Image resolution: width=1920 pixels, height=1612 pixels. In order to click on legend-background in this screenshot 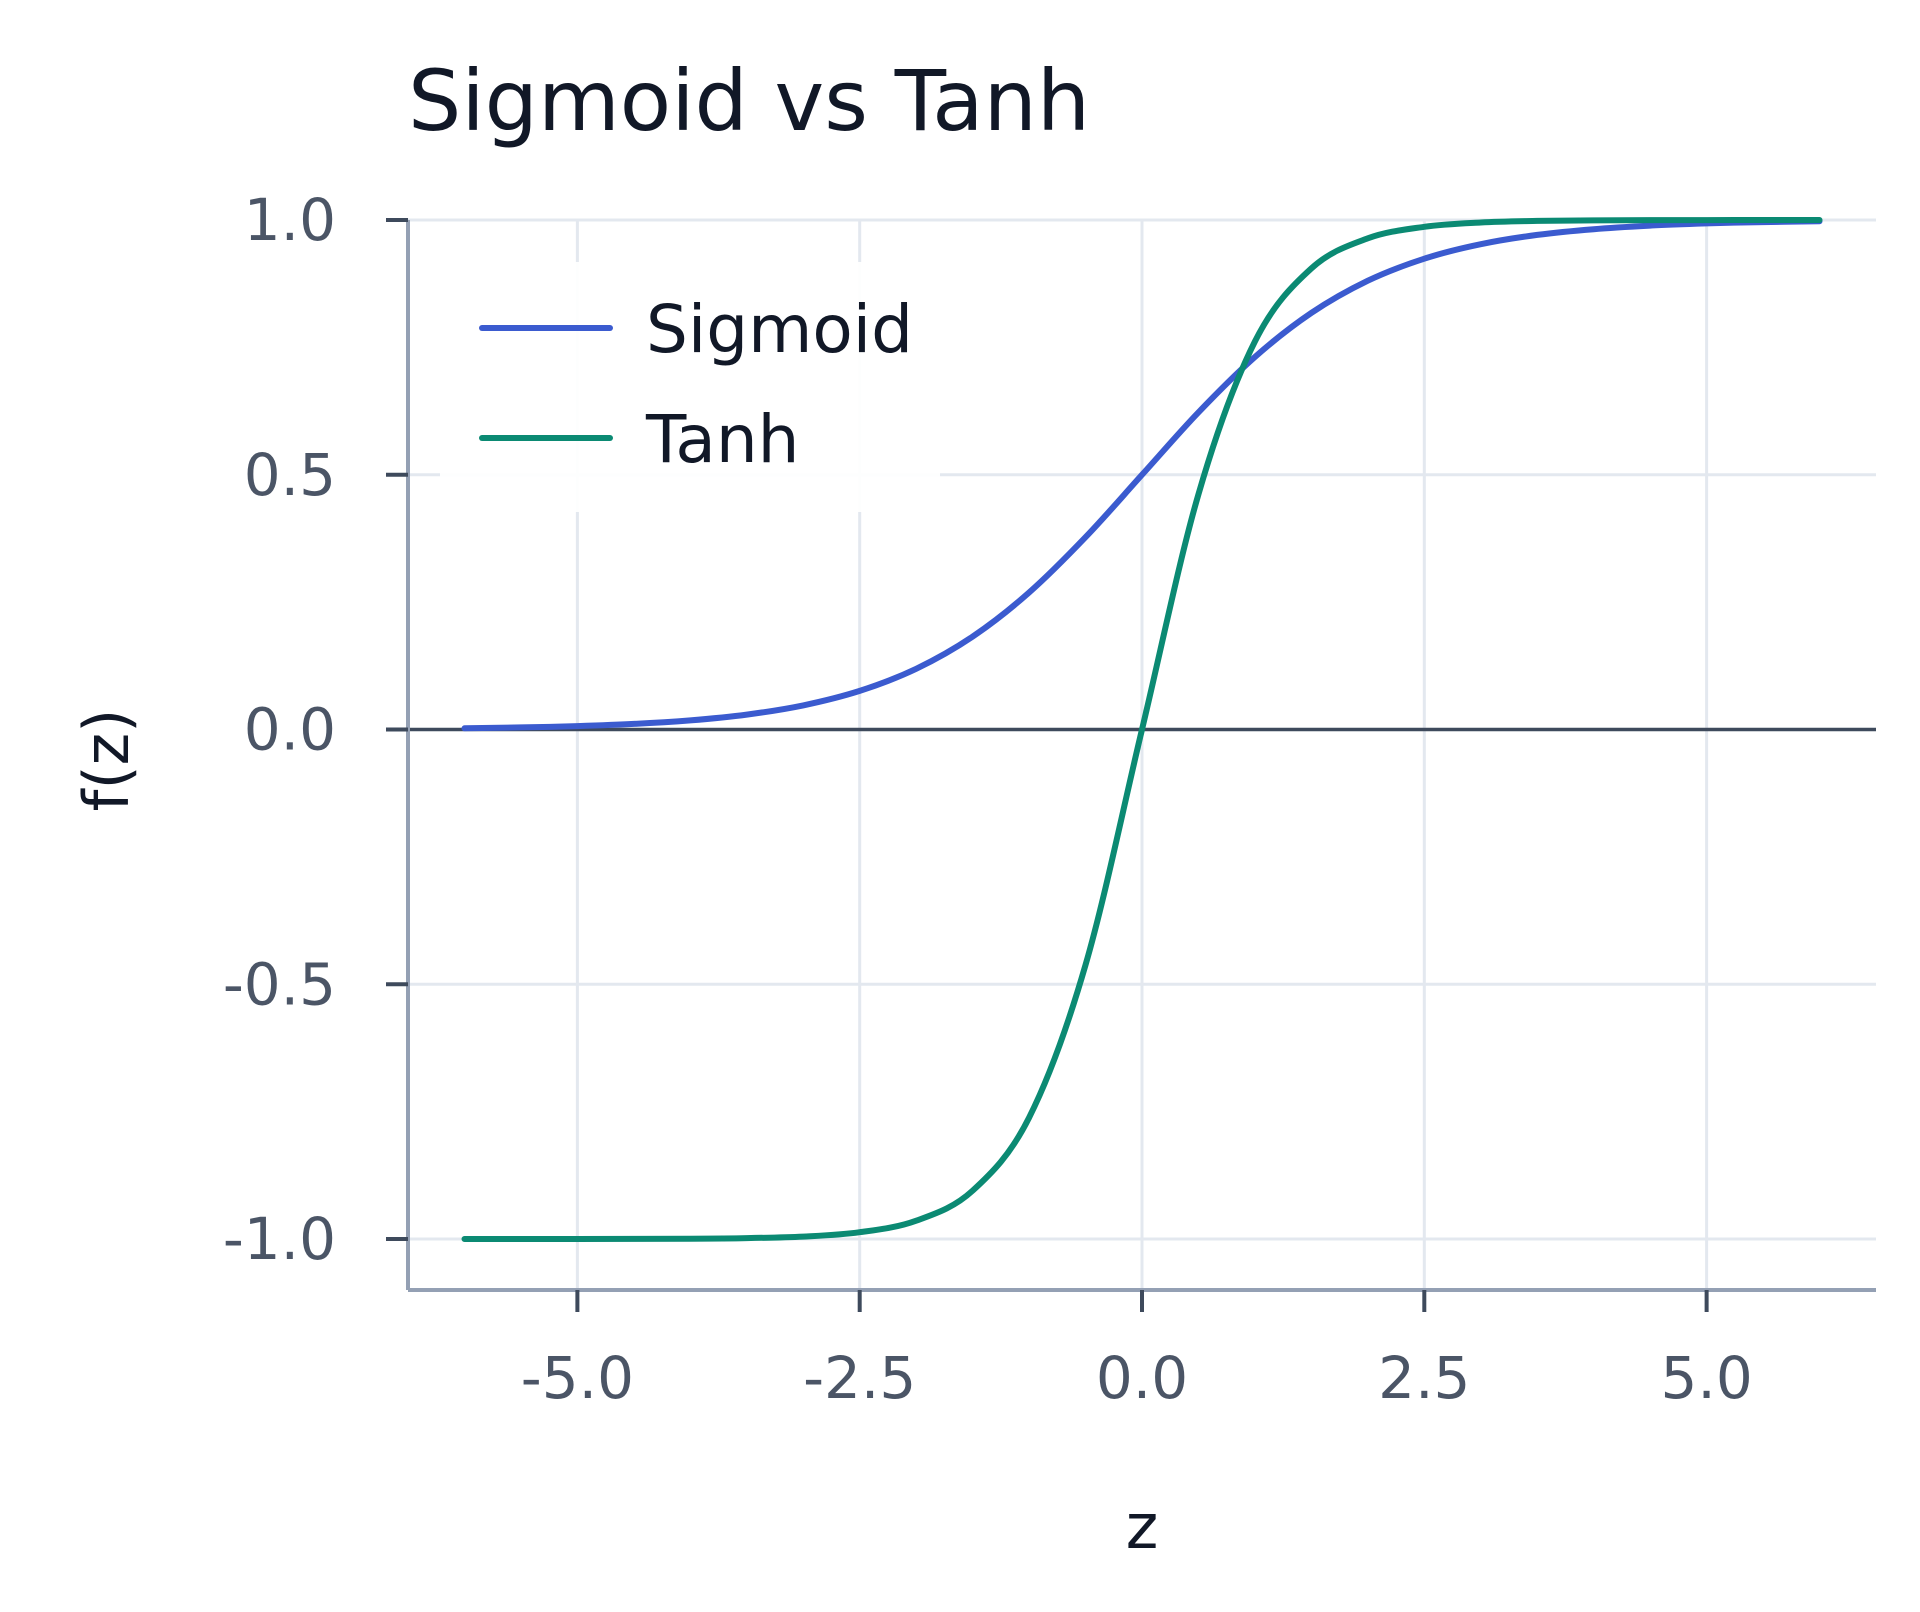, I will do `click(690, 387)`.